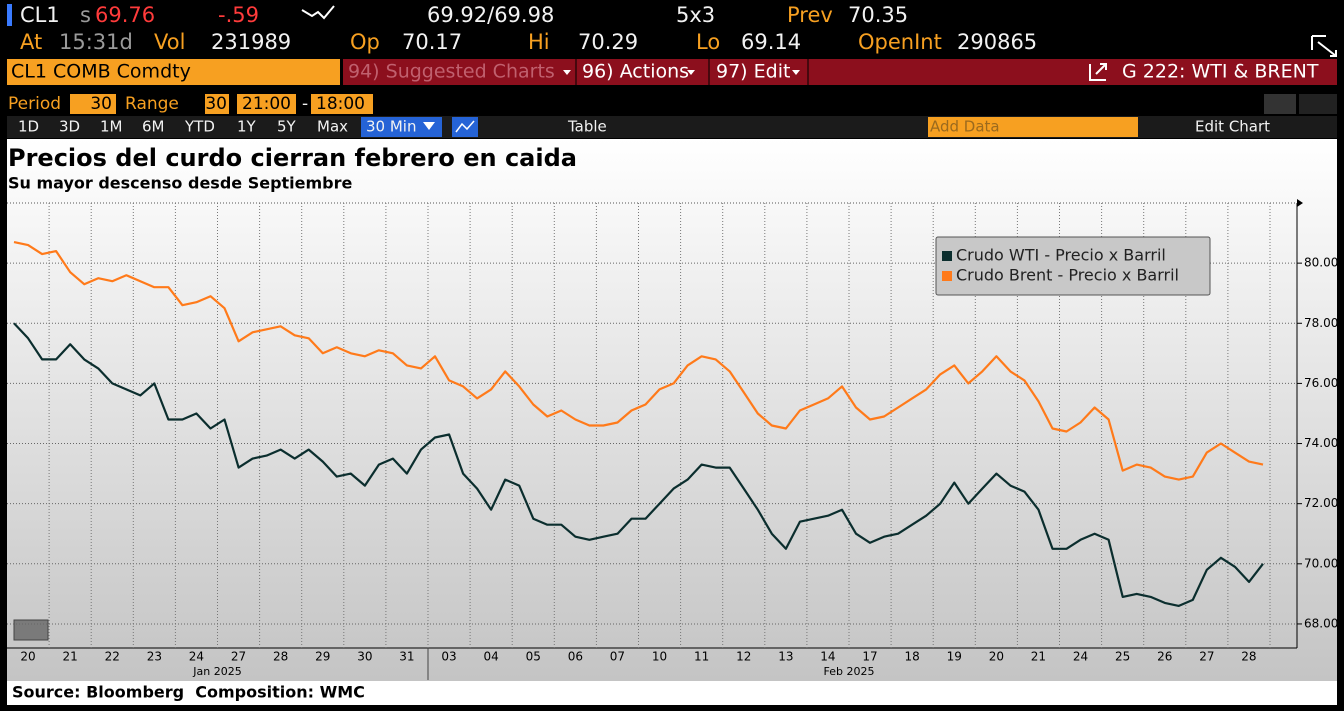 This screenshot has height=711, width=1344. I want to click on ticker-marker, so click(9, 15).